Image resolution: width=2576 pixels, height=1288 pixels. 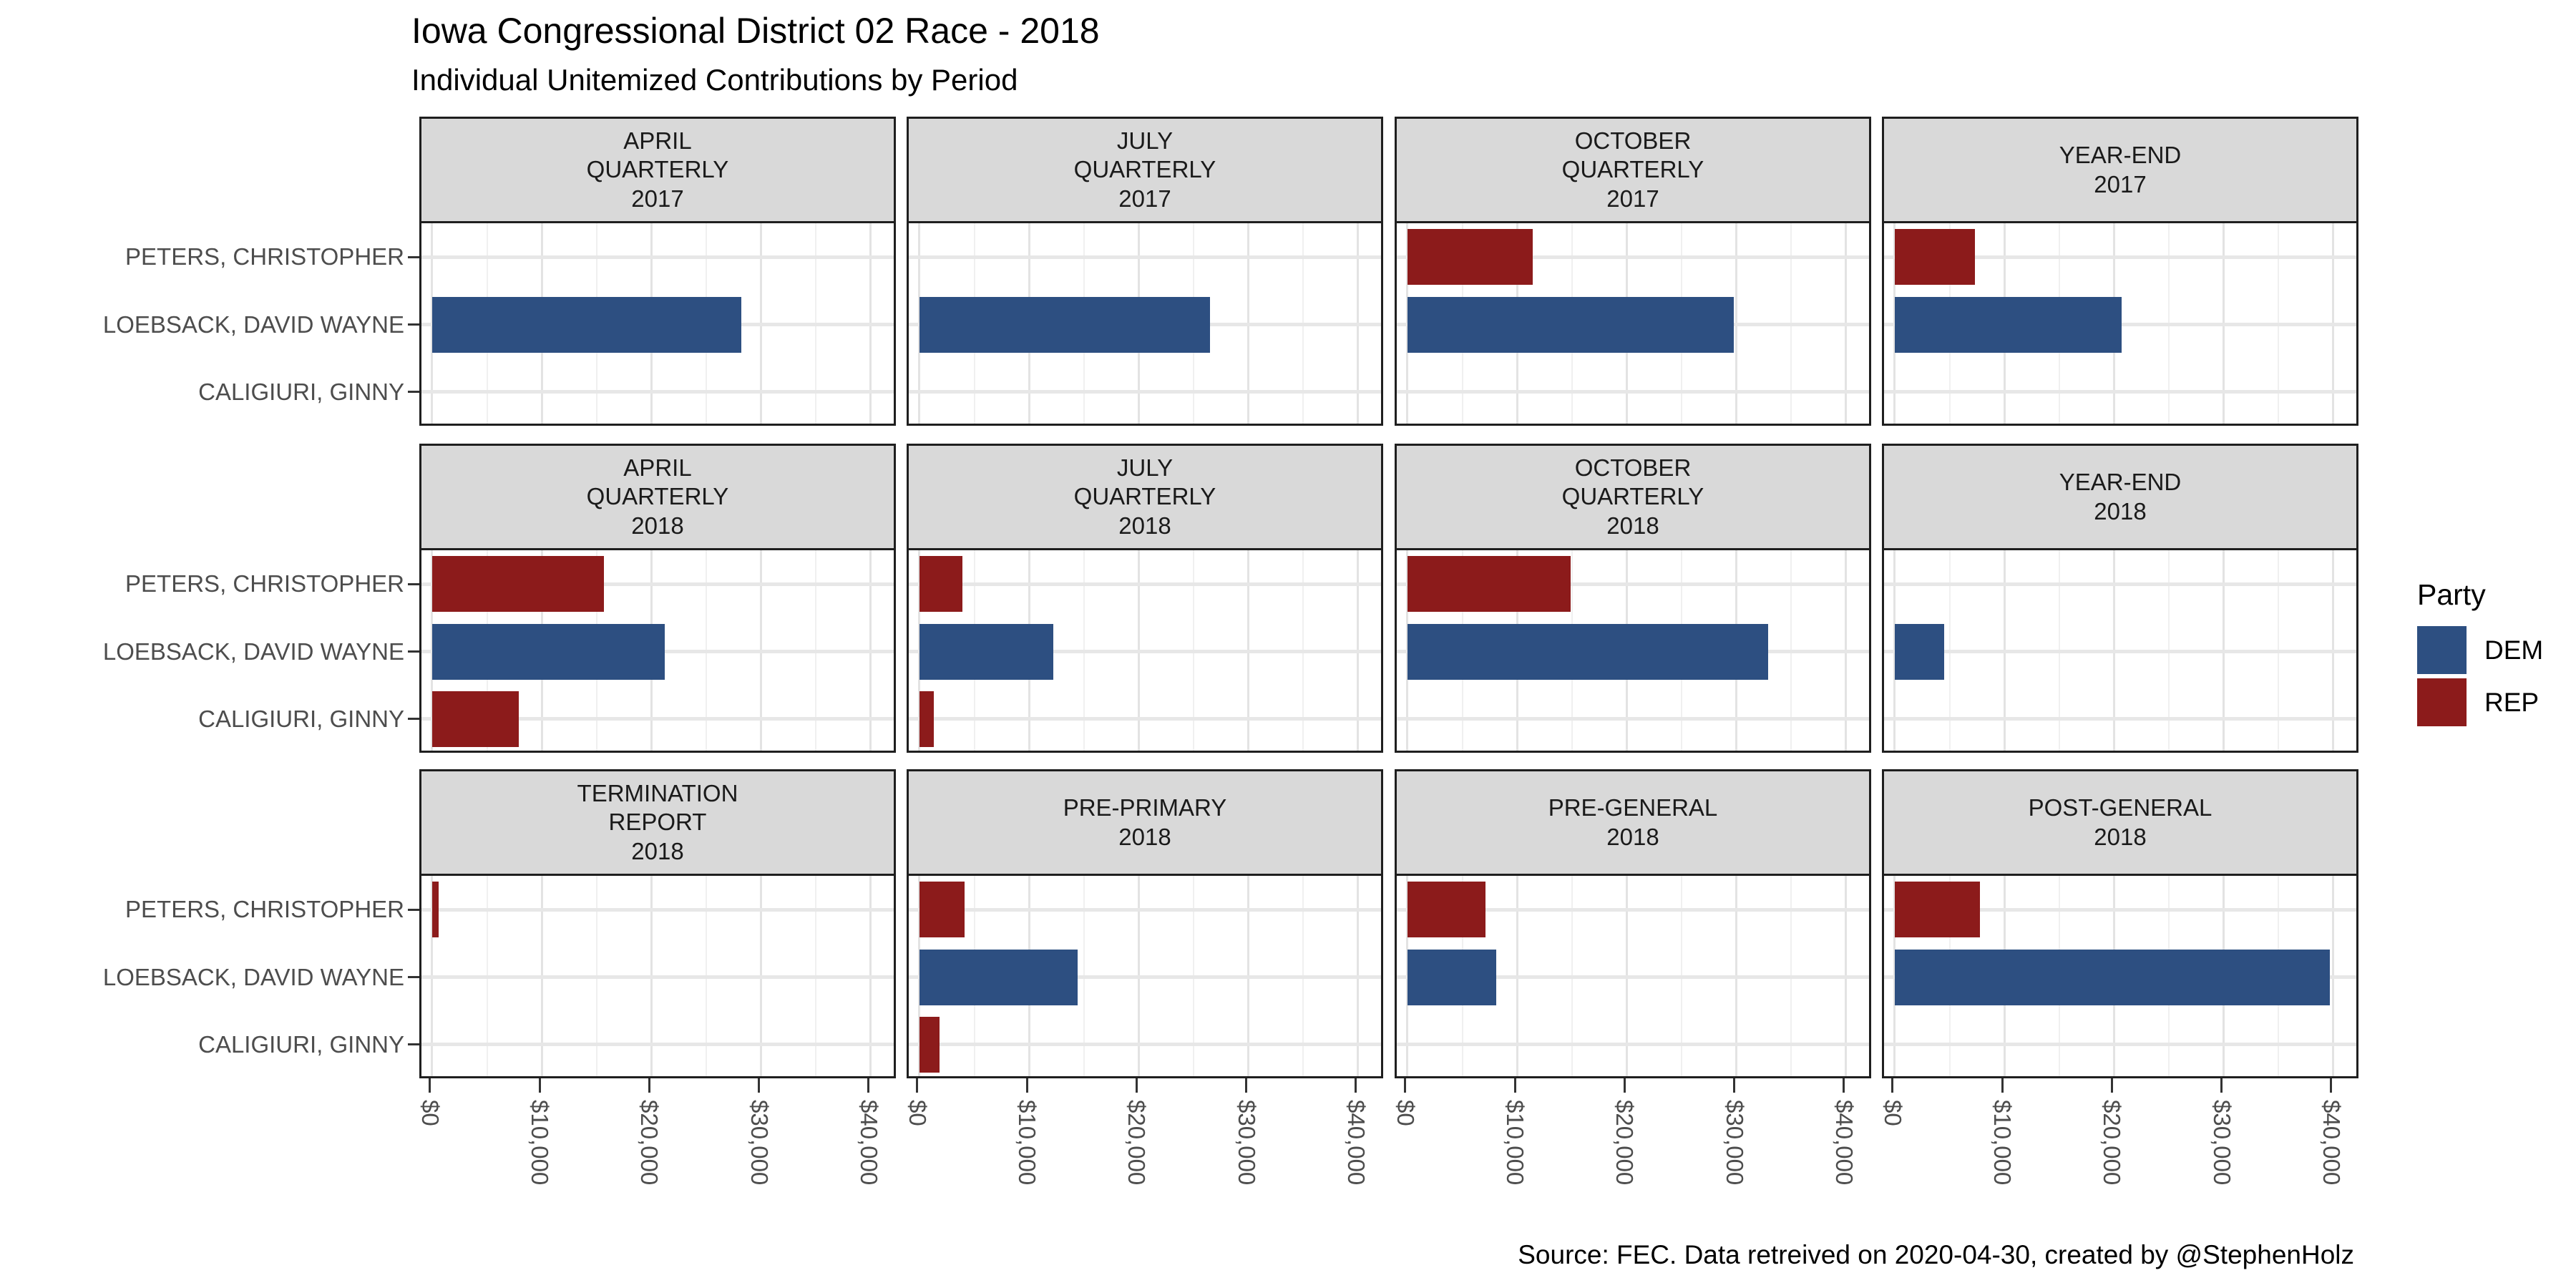 I want to click on x-tick-label: $30,000, so click(x=1734, y=1143).